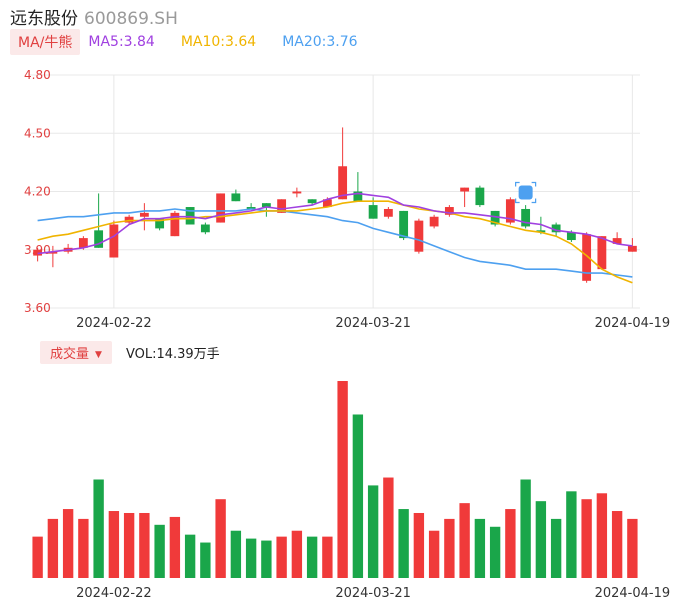  I want to click on stock-code: 600869.SH, so click(131, 19).